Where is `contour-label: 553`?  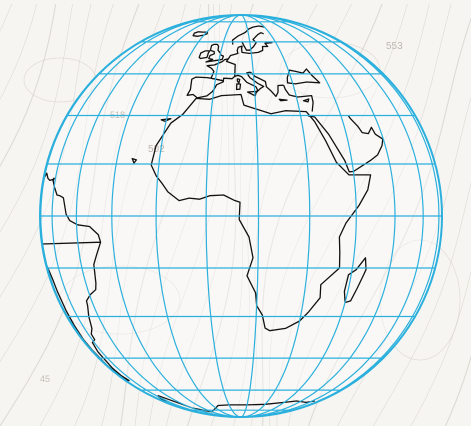 contour-label: 553 is located at coordinates (394, 46).